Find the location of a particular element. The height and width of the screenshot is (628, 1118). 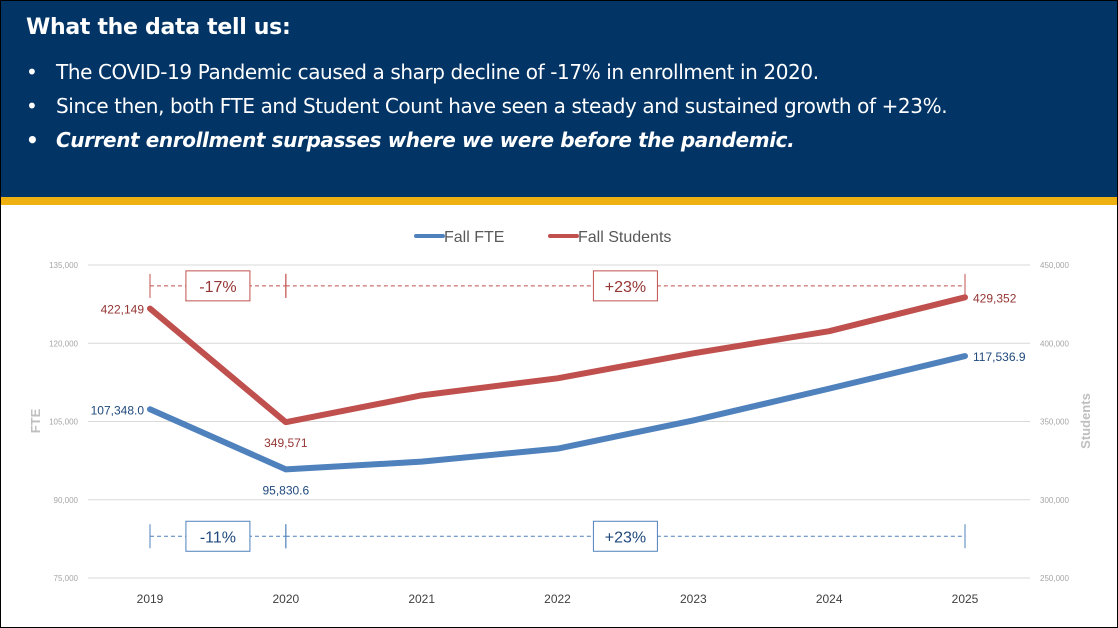

x-tick-label: 2022 is located at coordinates (557, 599).